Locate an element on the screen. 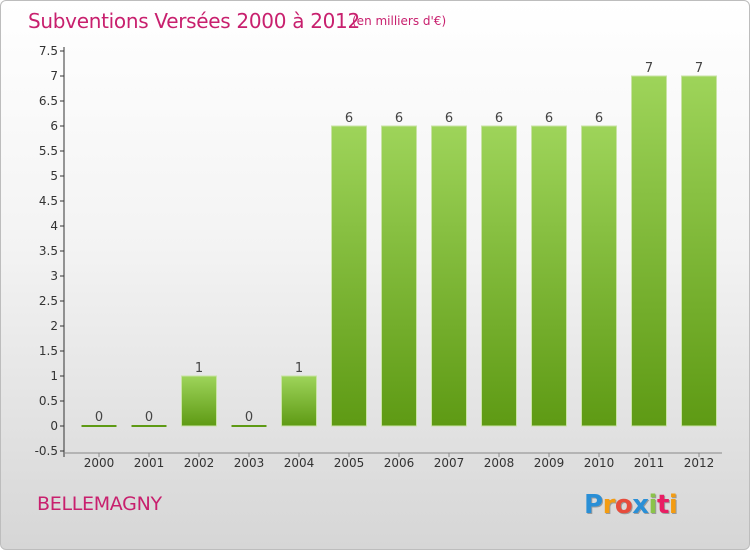 Image resolution: width=750 pixels, height=550 pixels. y-tick-label: -0.5 is located at coordinates (46, 451).